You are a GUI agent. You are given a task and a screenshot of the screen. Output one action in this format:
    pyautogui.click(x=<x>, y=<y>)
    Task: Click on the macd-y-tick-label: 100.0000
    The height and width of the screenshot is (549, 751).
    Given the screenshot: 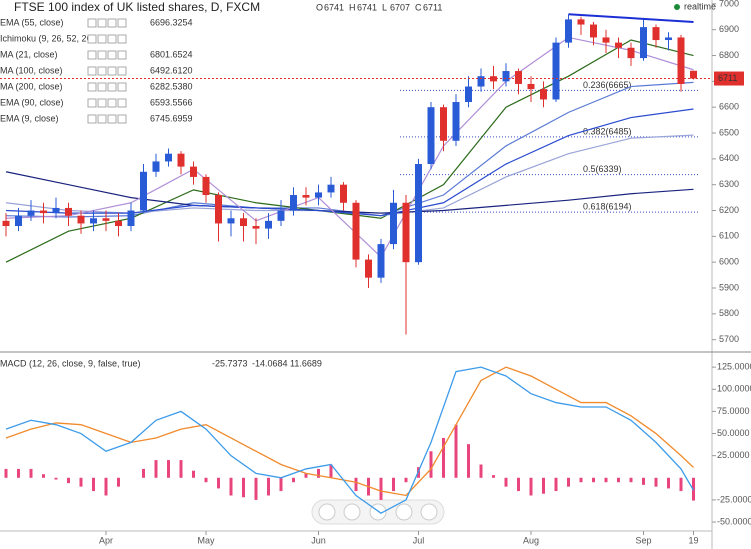 What is the action you would take?
    pyautogui.click(x=734, y=389)
    